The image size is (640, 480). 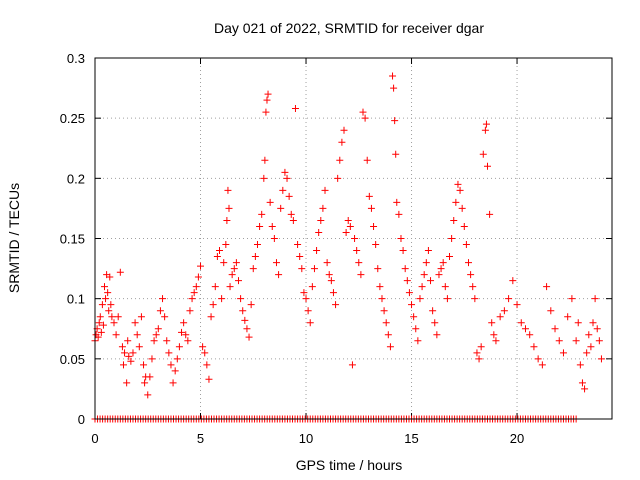 I want to click on y-tick-label: 0.2, so click(x=76, y=178).